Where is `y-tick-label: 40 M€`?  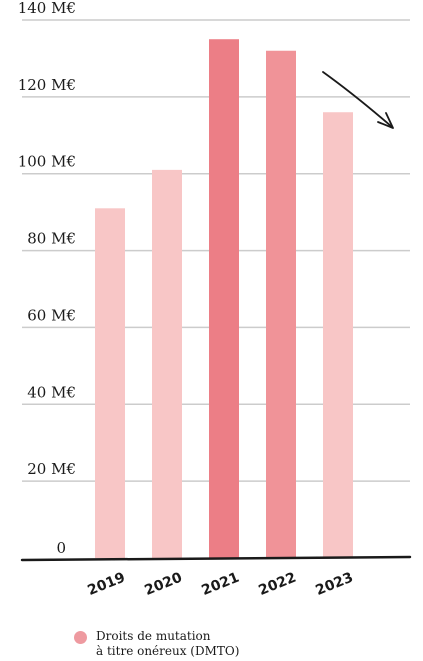 y-tick-label: 40 M€ is located at coordinates (51, 392).